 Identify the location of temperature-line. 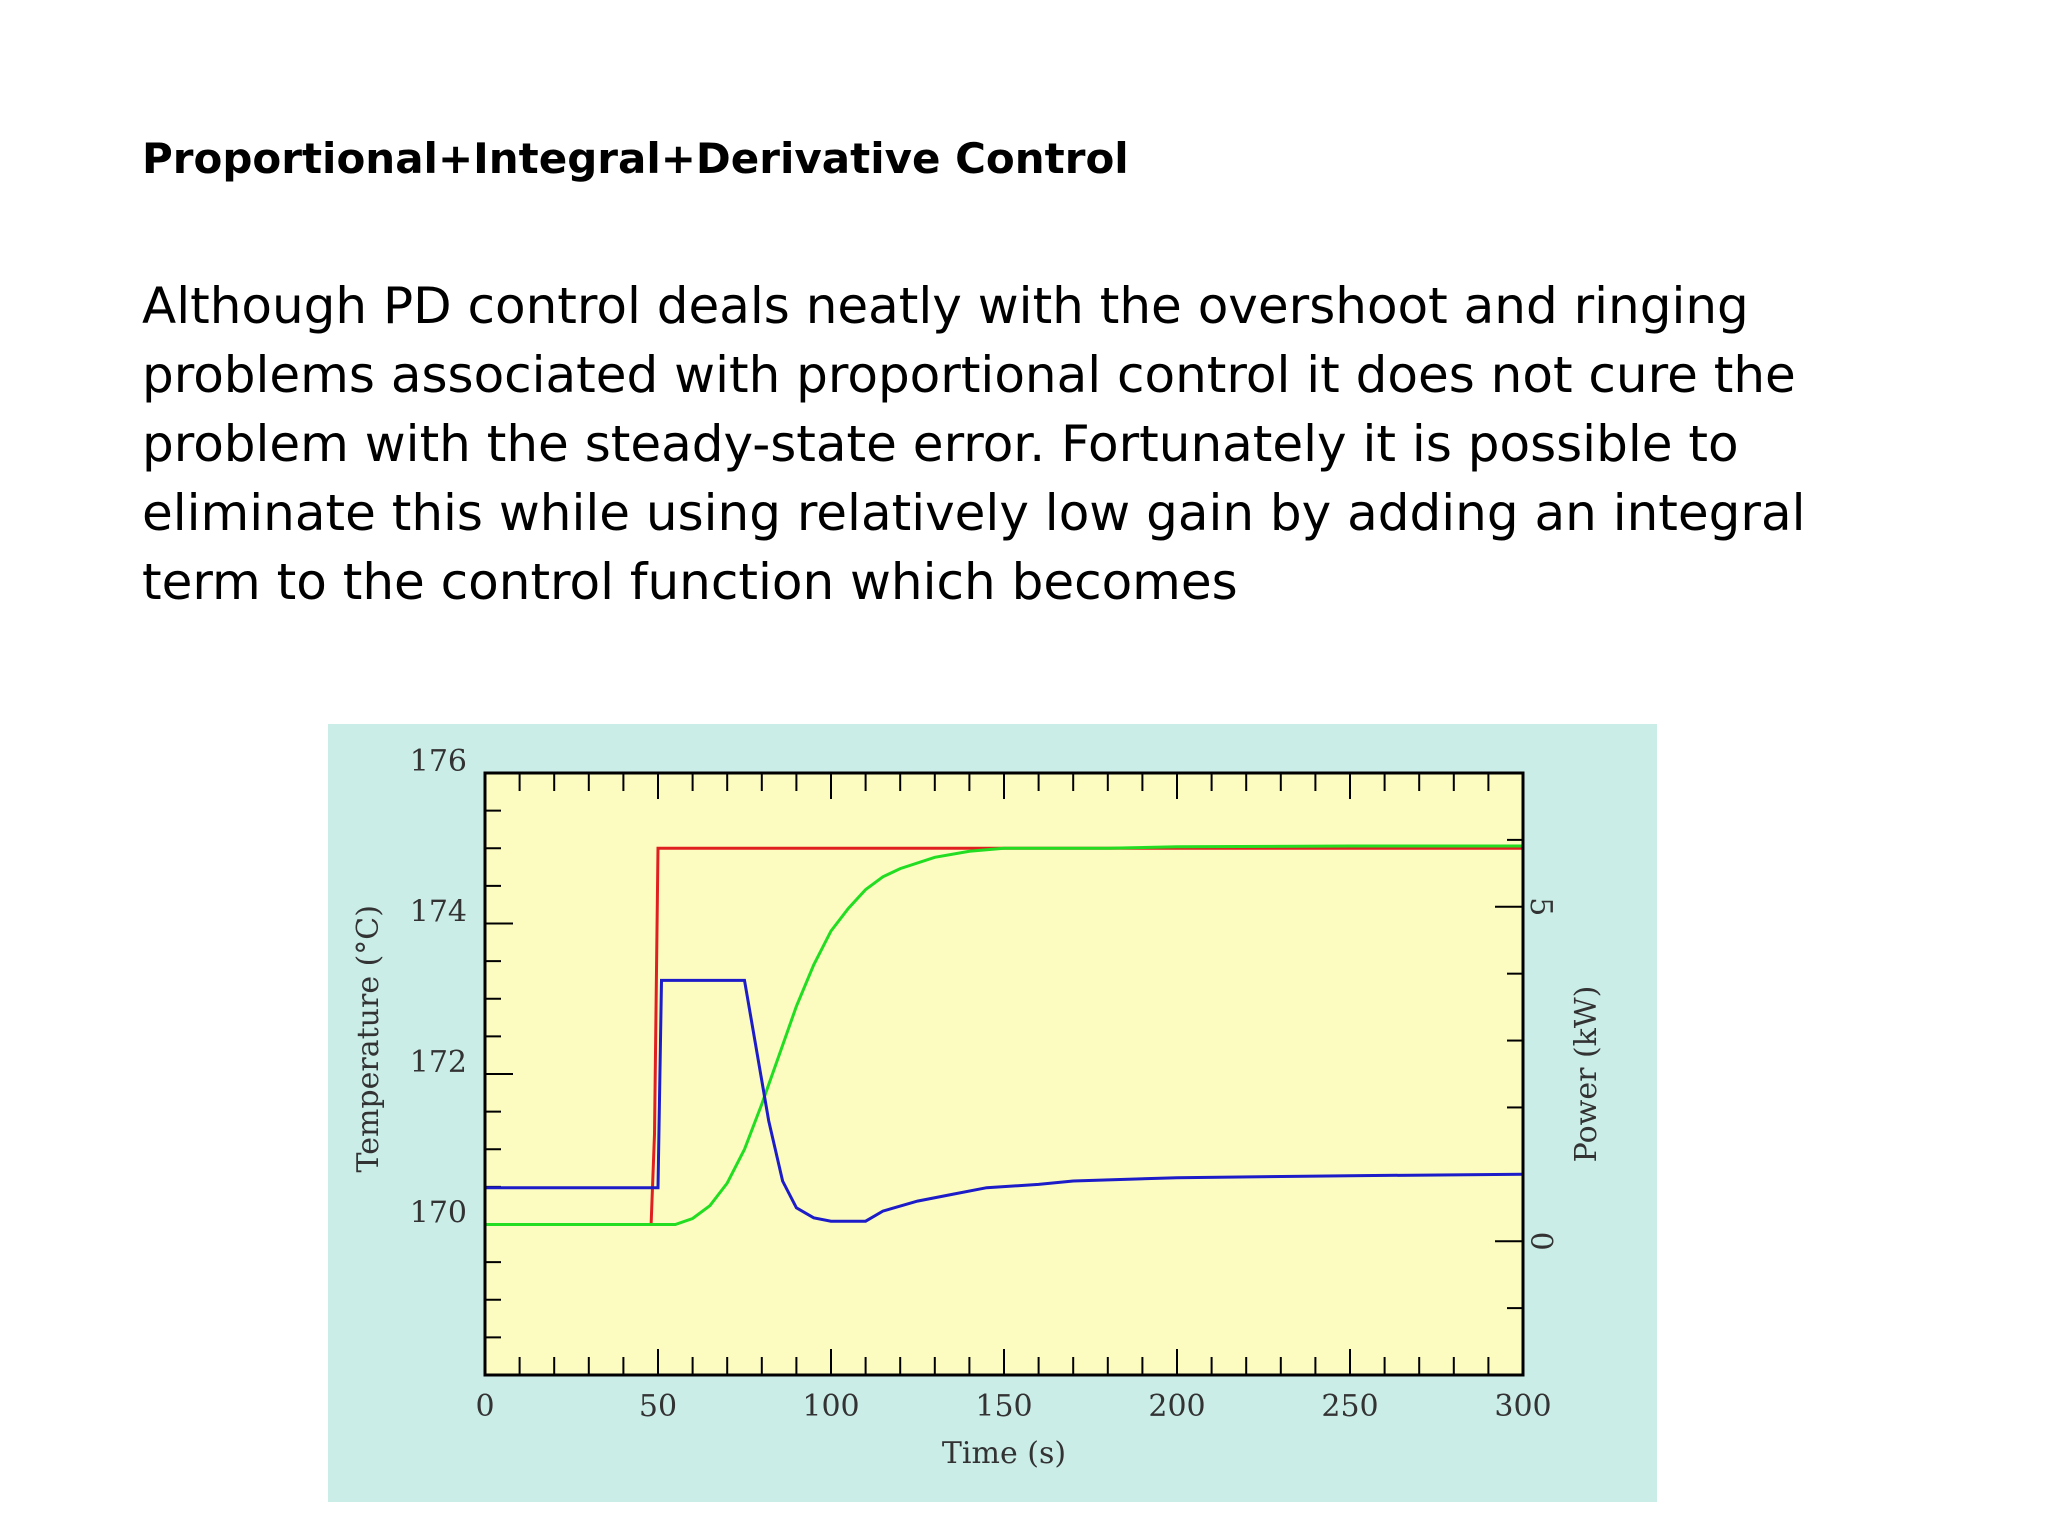
(1004, 1035).